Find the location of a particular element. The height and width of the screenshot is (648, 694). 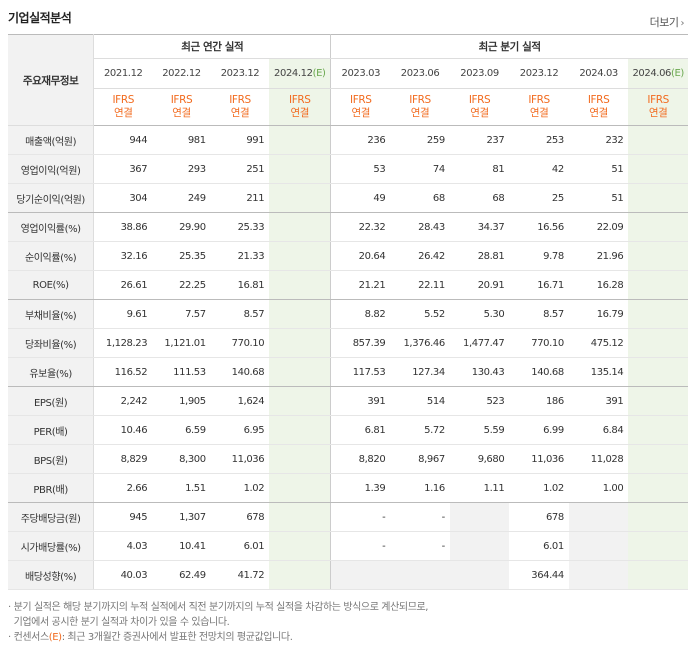

table-row: 시가배당률(%) 4.03 10.41 6.01- -6.01 is located at coordinates (348, 546).